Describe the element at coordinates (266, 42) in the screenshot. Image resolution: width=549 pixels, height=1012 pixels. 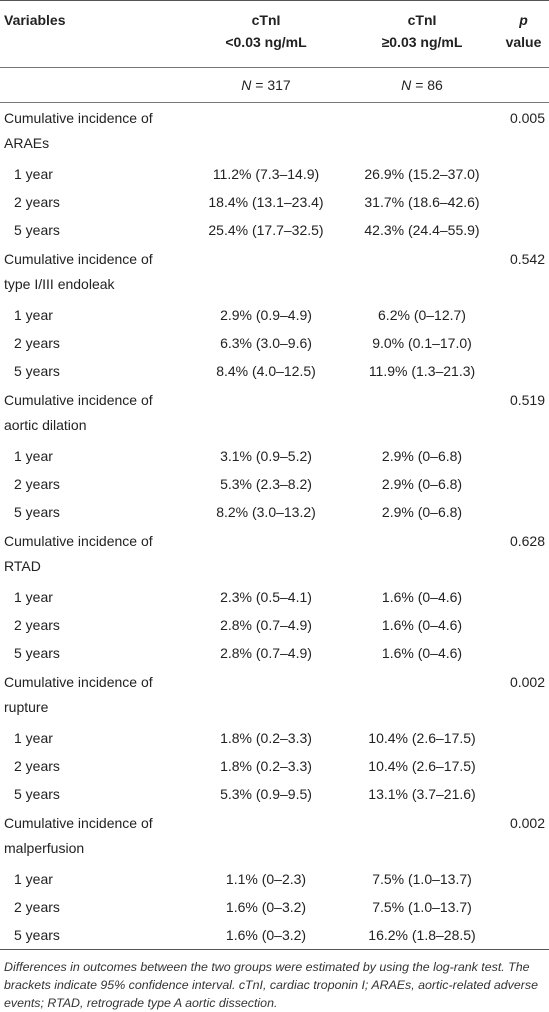
I see `header-line: <0.03 ng/mL` at that location.